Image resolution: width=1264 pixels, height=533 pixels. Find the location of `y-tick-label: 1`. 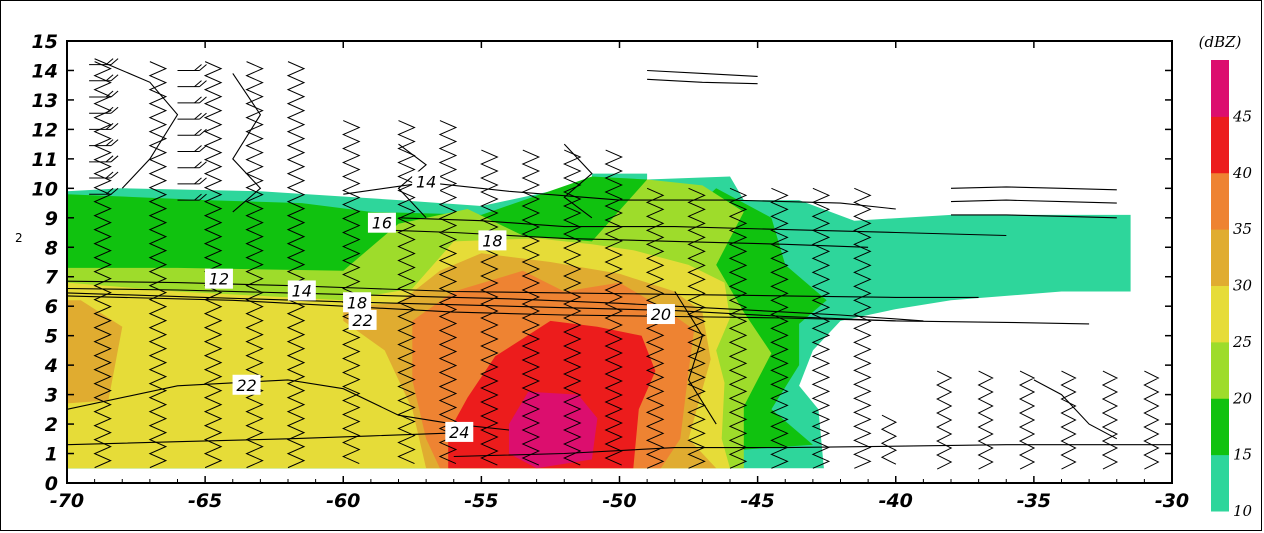

y-tick-label: 1 is located at coordinates (51, 455).